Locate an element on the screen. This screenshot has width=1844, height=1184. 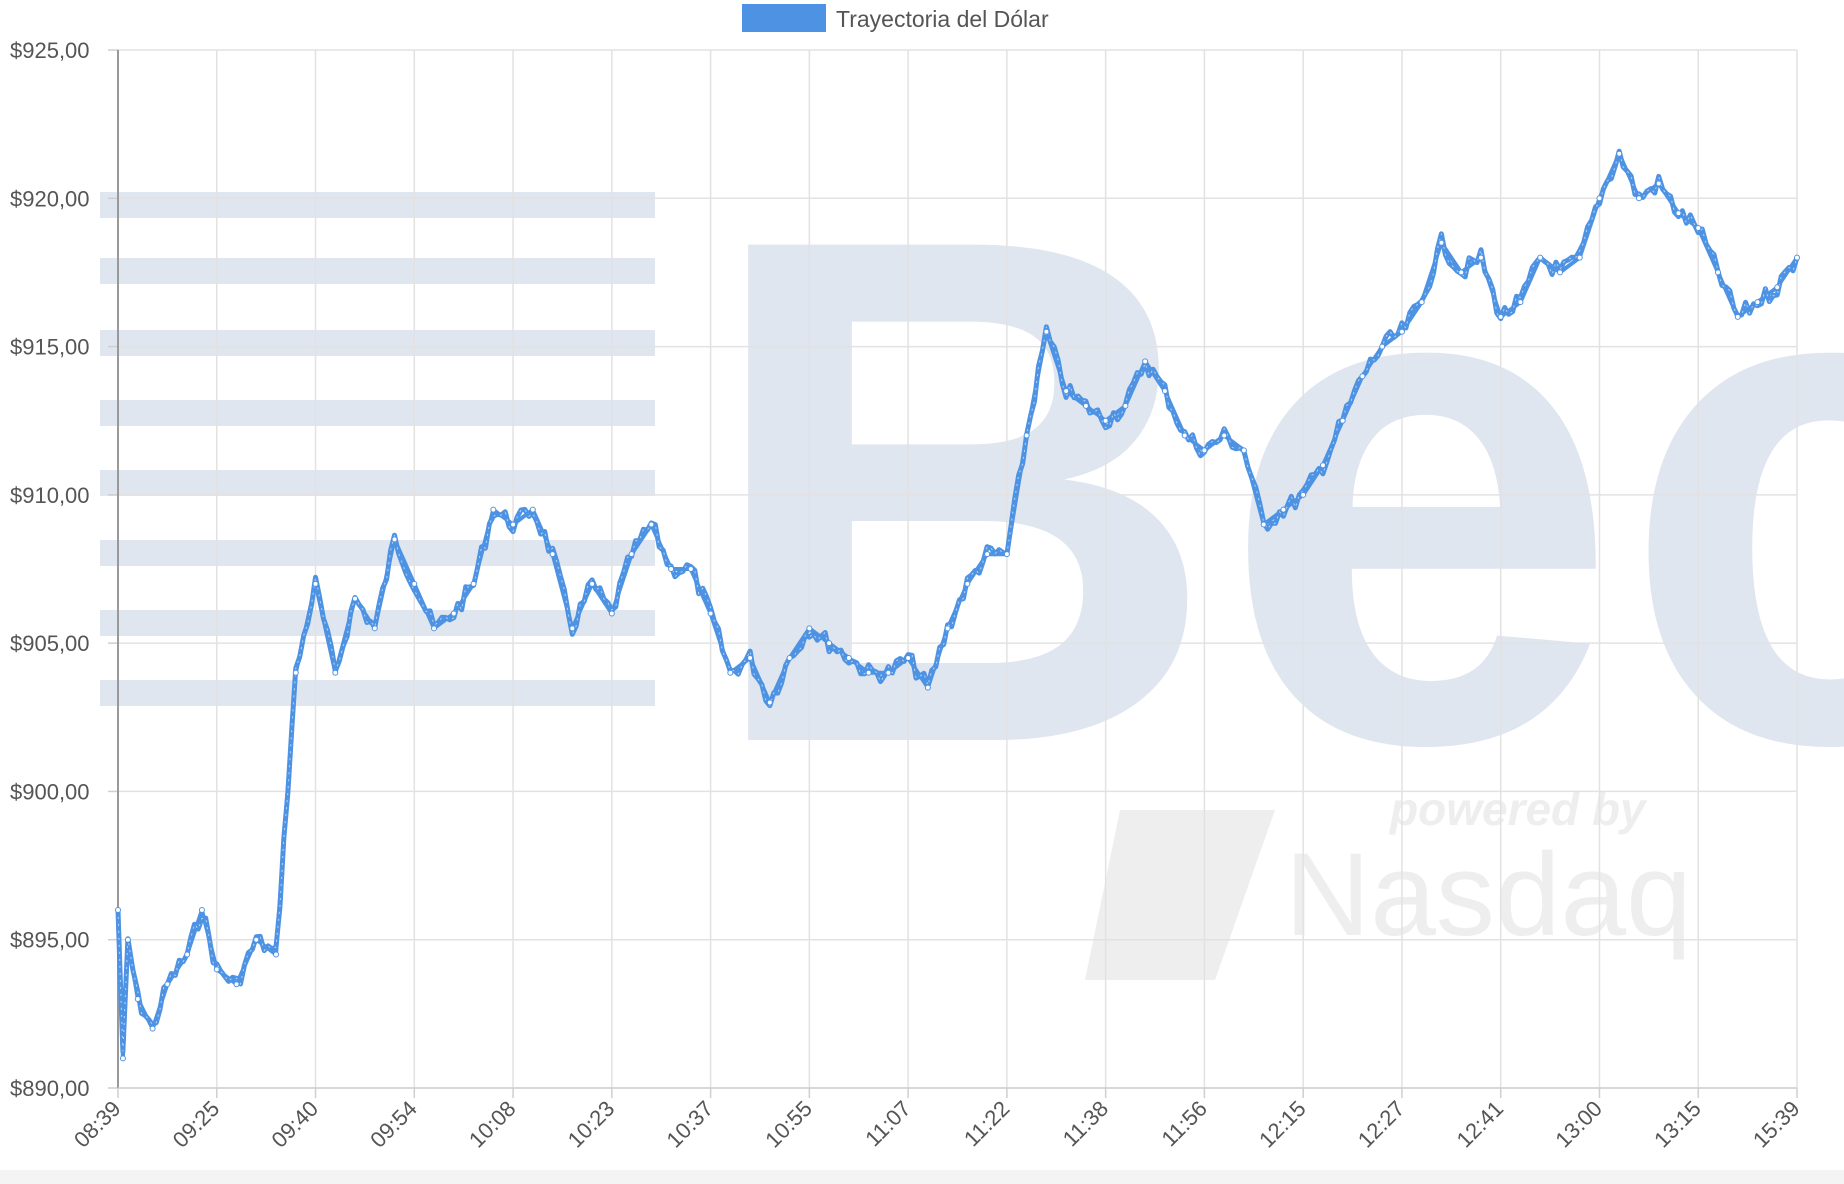
legend: Trayectoria del Dólar is located at coordinates (895, 18).